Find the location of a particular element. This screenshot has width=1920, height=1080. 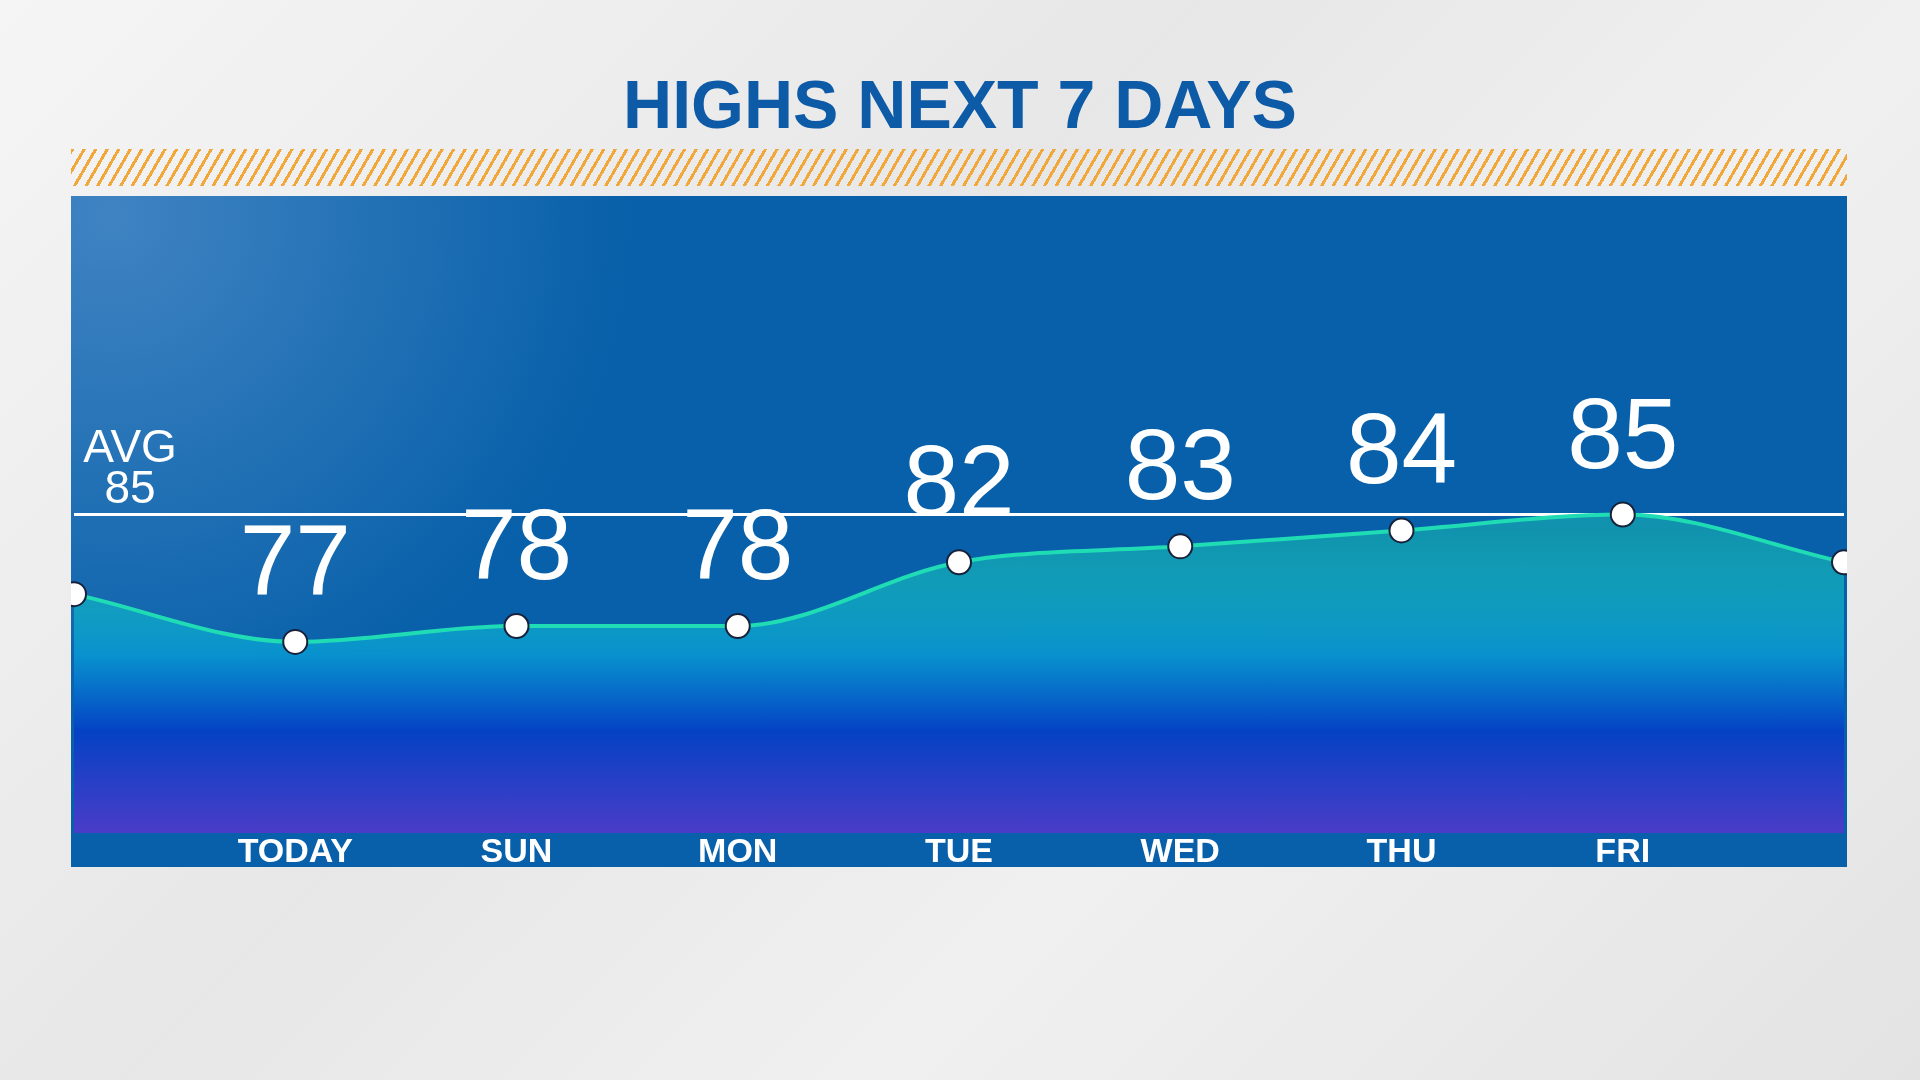

x-tick-label: FRI is located at coordinates (1623, 850).